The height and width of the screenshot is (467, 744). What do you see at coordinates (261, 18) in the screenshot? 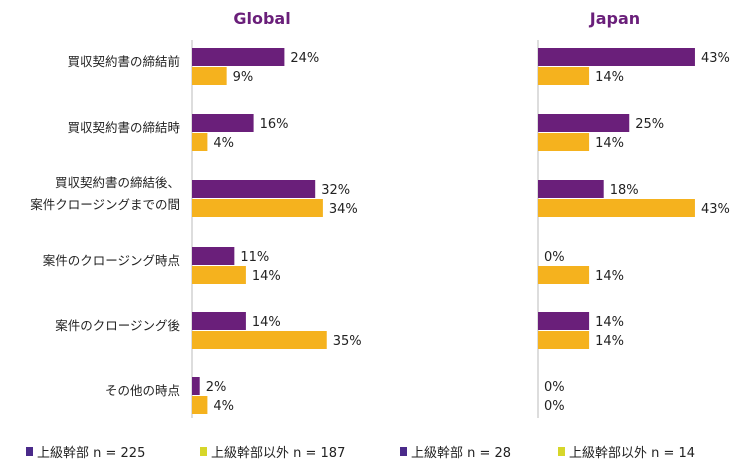
I see `panel-title: Global` at bounding box center [261, 18].